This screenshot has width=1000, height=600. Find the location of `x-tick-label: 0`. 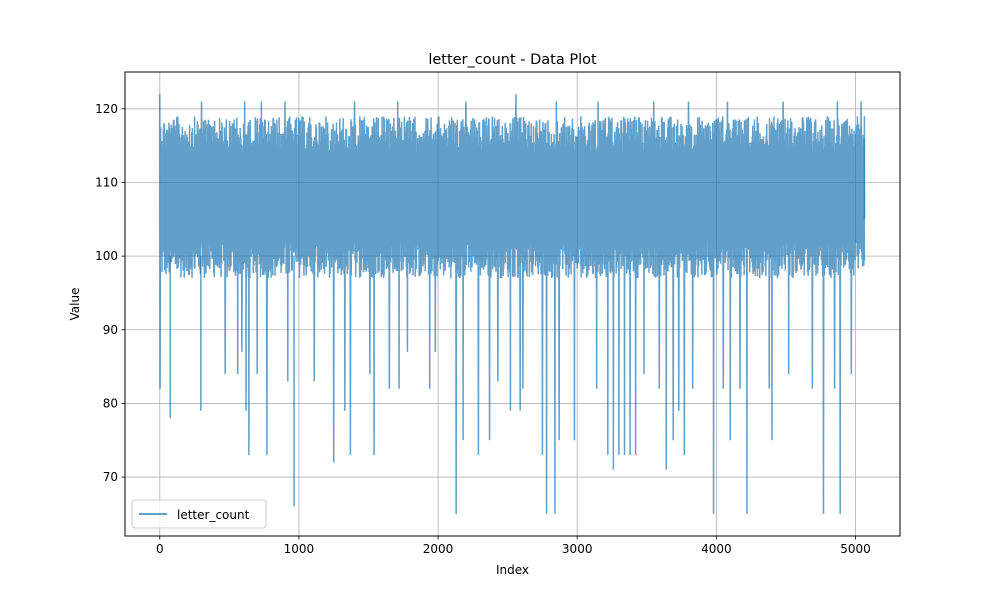

x-tick-label: 0 is located at coordinates (160, 549).